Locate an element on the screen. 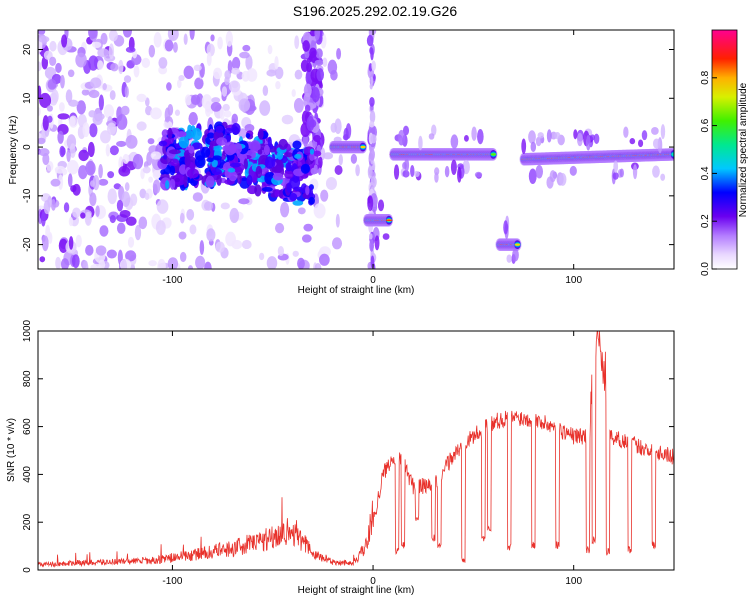  snr-x-tick-label: 0 is located at coordinates (373, 581).